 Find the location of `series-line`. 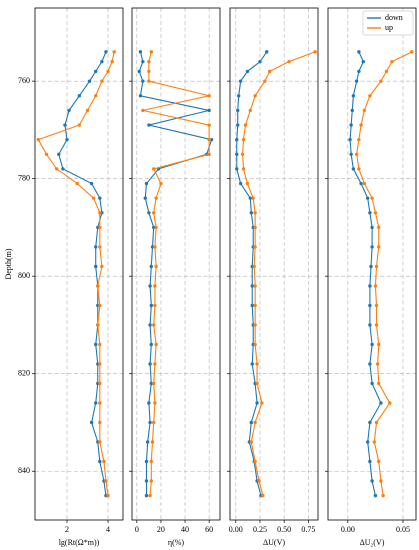

series-line is located at coordinates (279, 273).